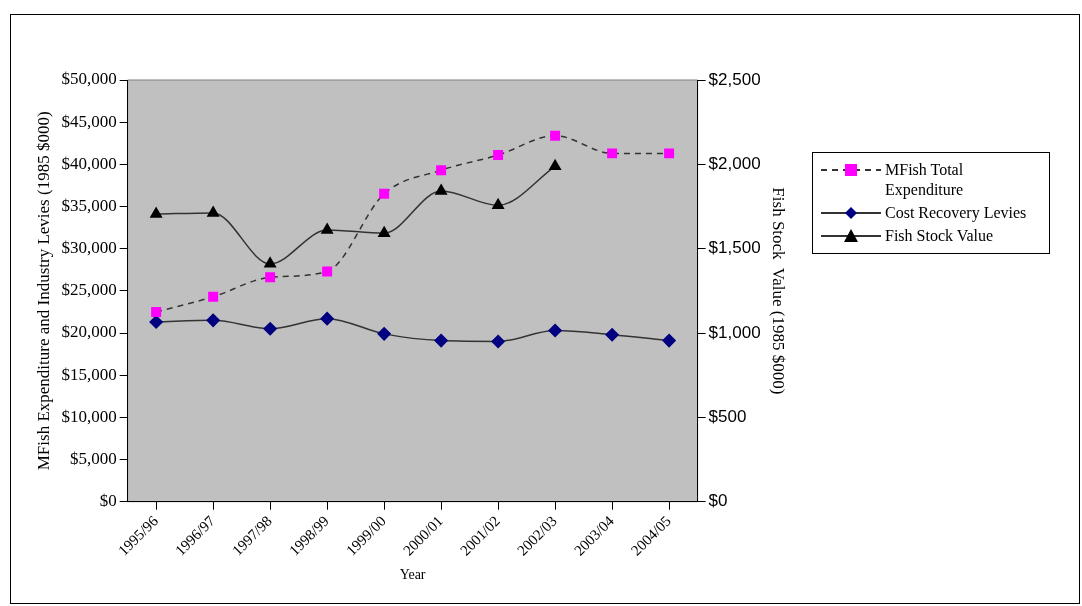  What do you see at coordinates (412, 575) in the screenshot?
I see `x-axis-title: Year` at bounding box center [412, 575].